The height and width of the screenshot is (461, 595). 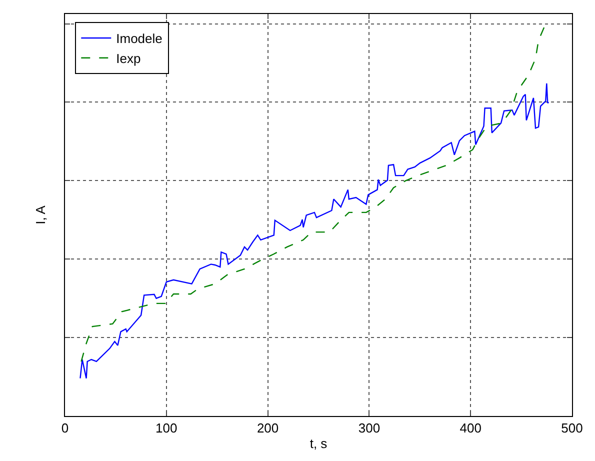 I want to click on x-tick-label: 200, so click(x=267, y=428).